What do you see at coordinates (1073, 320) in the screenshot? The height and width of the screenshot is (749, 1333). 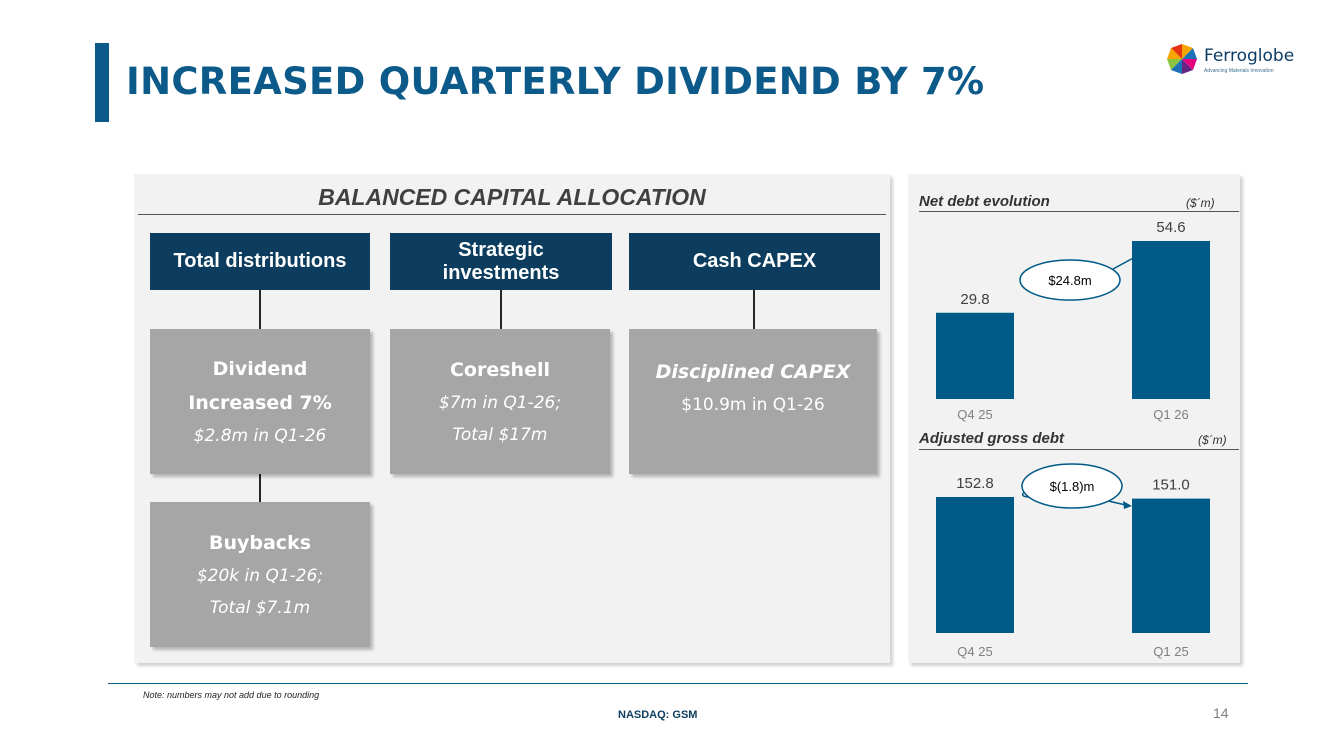 I see `net-debt-chart: 29.8 Q4 25 54.6 Q1 26 $24.8m` at bounding box center [1073, 320].